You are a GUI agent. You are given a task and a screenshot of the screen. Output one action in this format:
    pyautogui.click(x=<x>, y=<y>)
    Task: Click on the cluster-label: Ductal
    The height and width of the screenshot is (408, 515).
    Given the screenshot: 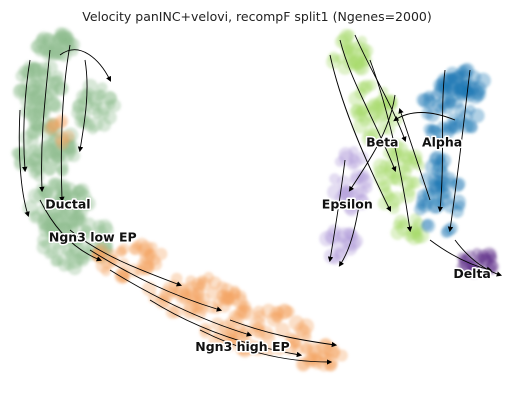 What is the action you would take?
    pyautogui.click(x=67, y=204)
    